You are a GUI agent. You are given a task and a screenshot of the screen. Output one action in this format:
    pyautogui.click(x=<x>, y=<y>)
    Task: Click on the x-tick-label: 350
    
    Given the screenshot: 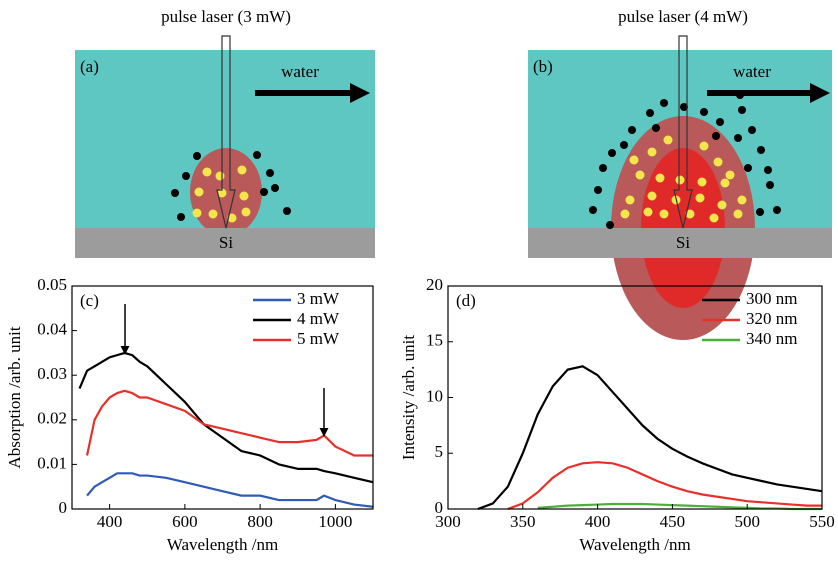 What is the action you would take?
    pyautogui.click(x=523, y=521)
    